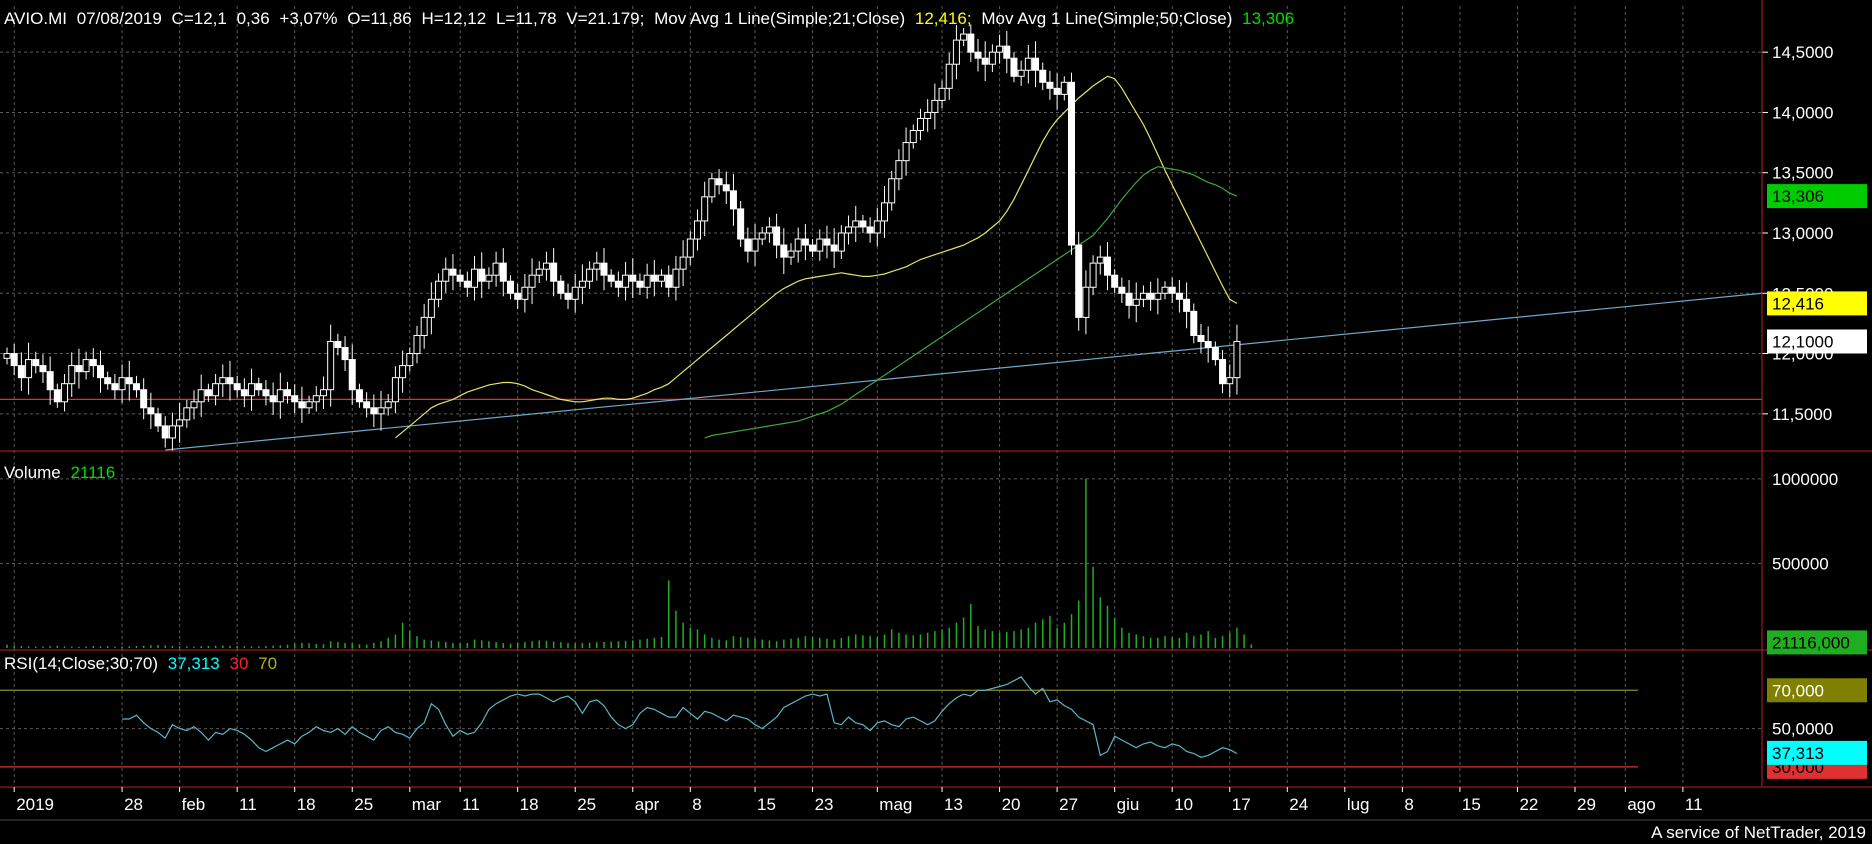 This screenshot has width=1872, height=844. I want to click on volume-panel, so click(629, 563).